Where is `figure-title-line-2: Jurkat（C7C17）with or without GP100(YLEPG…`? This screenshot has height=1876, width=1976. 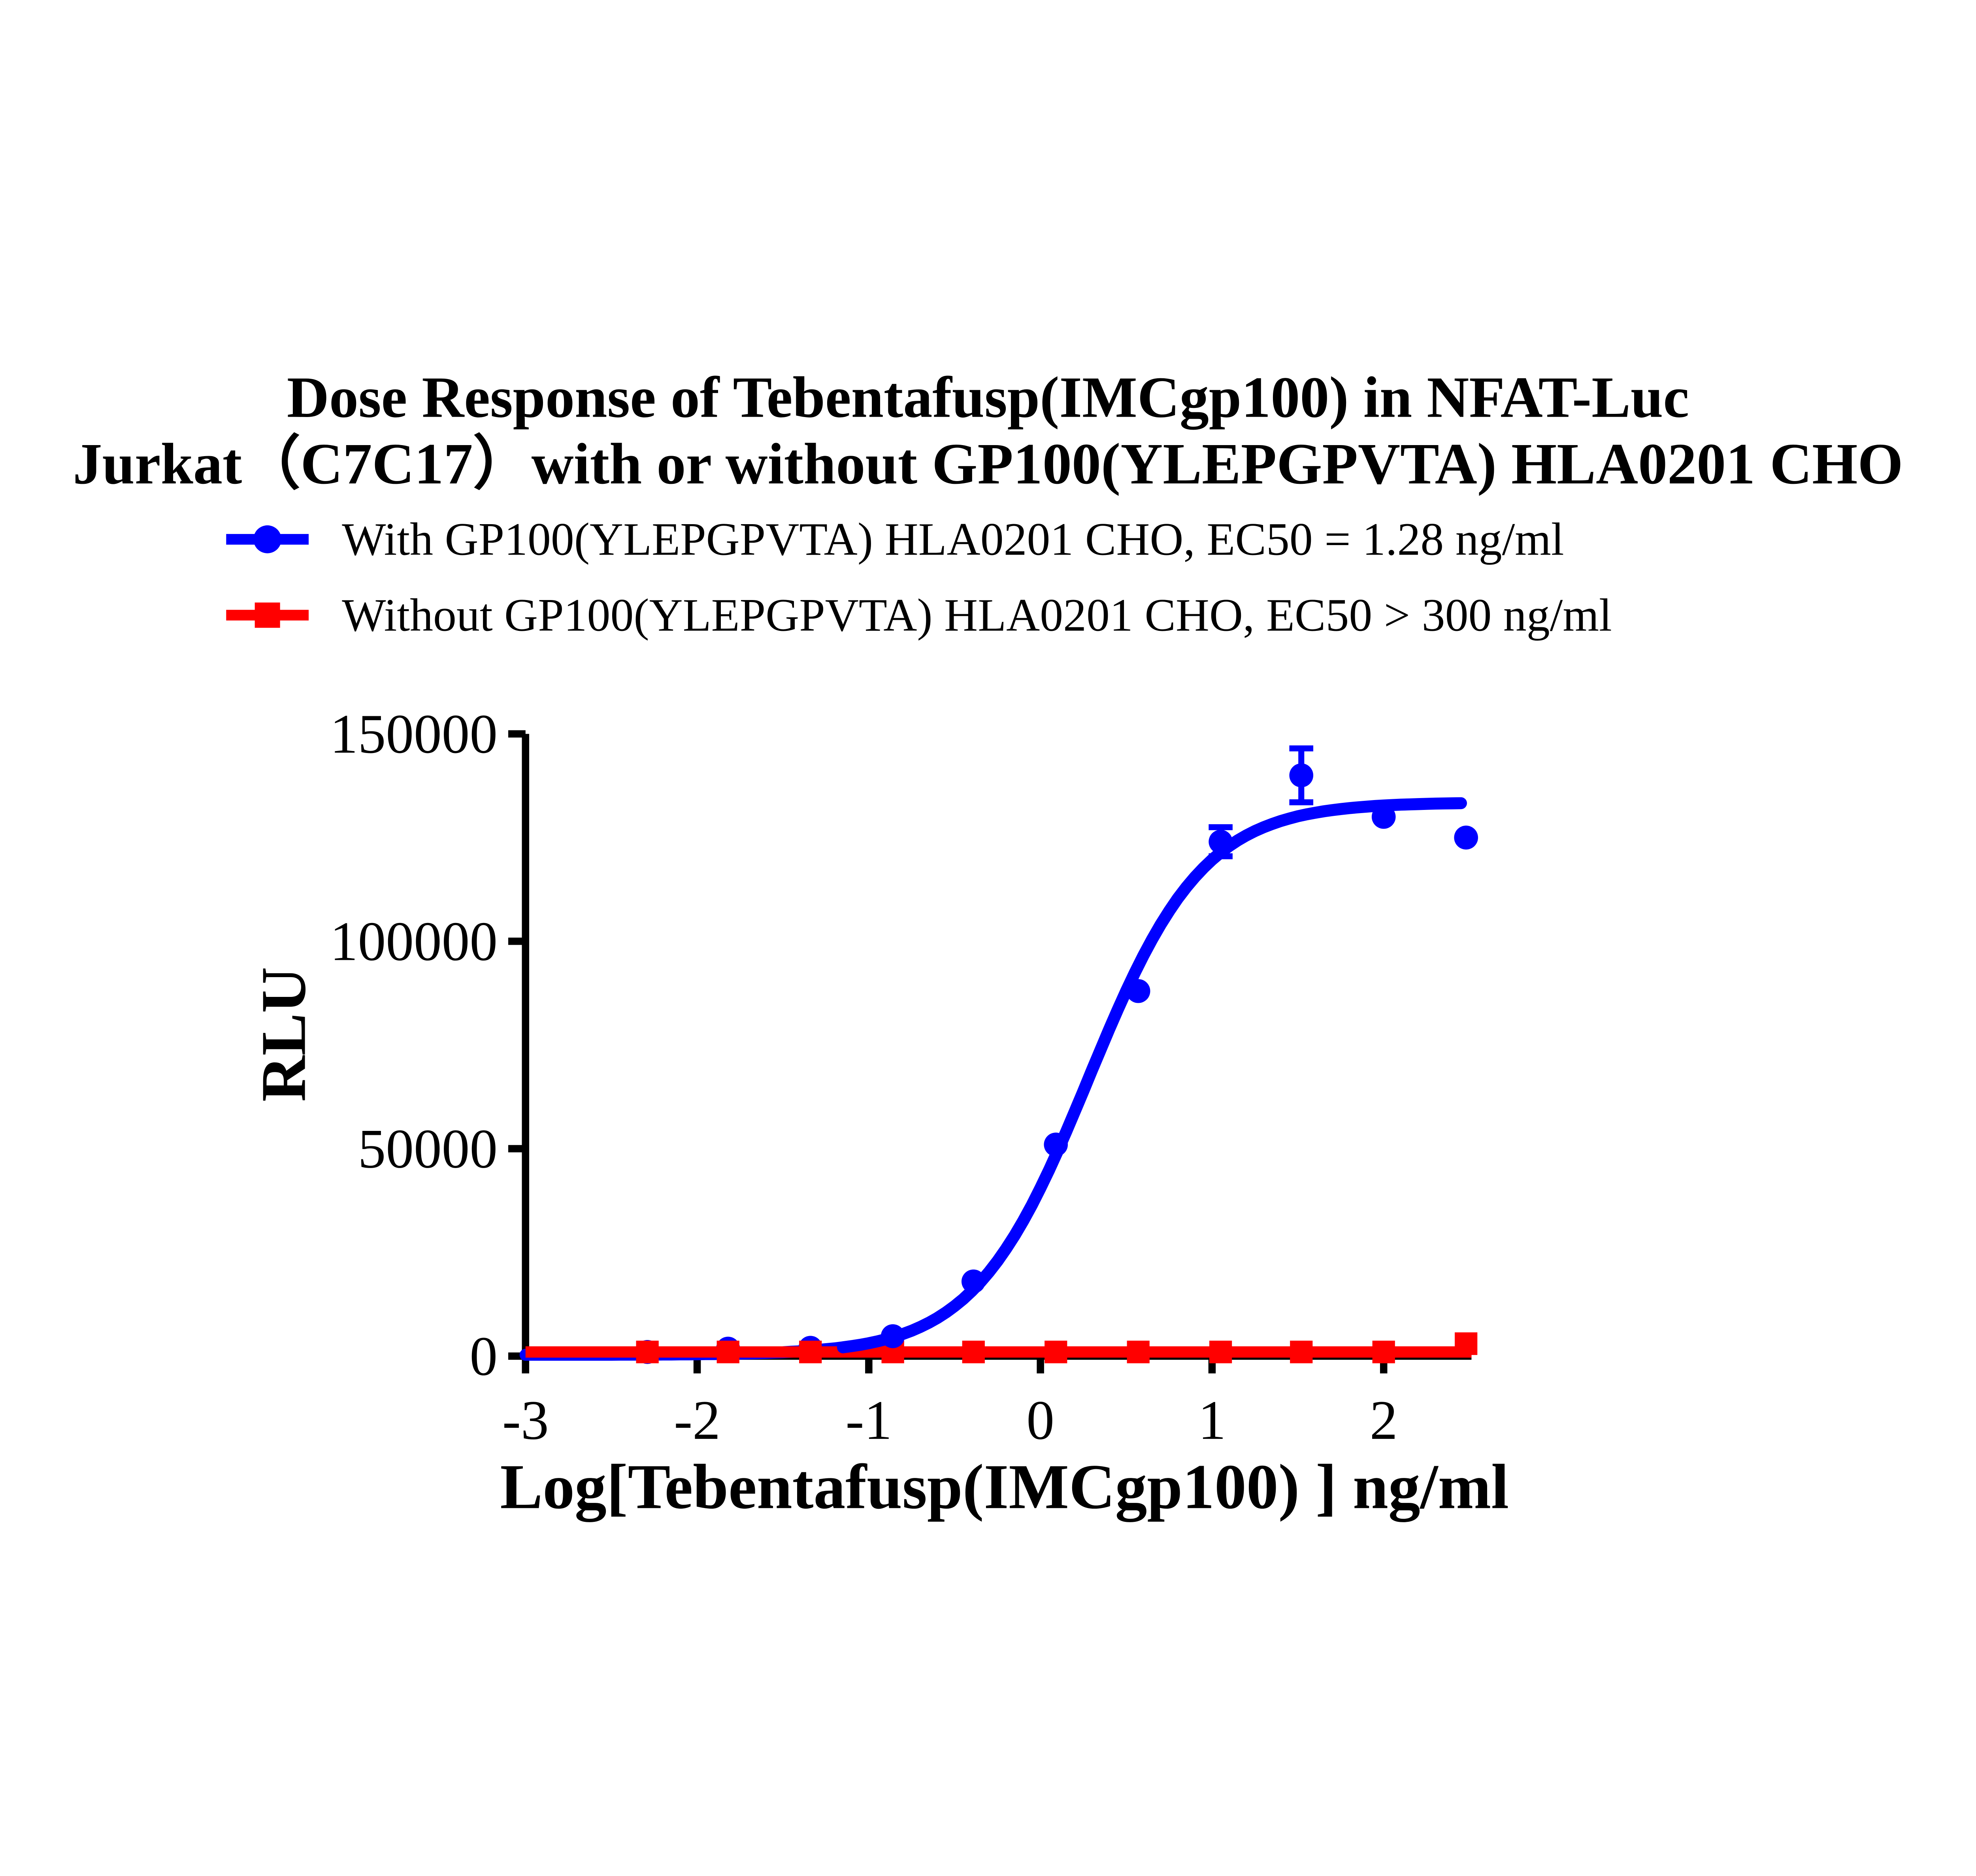
figure-title-line-2: Jurkat（C7C17）with or without GP100(YLEPG… is located at coordinates (988, 464).